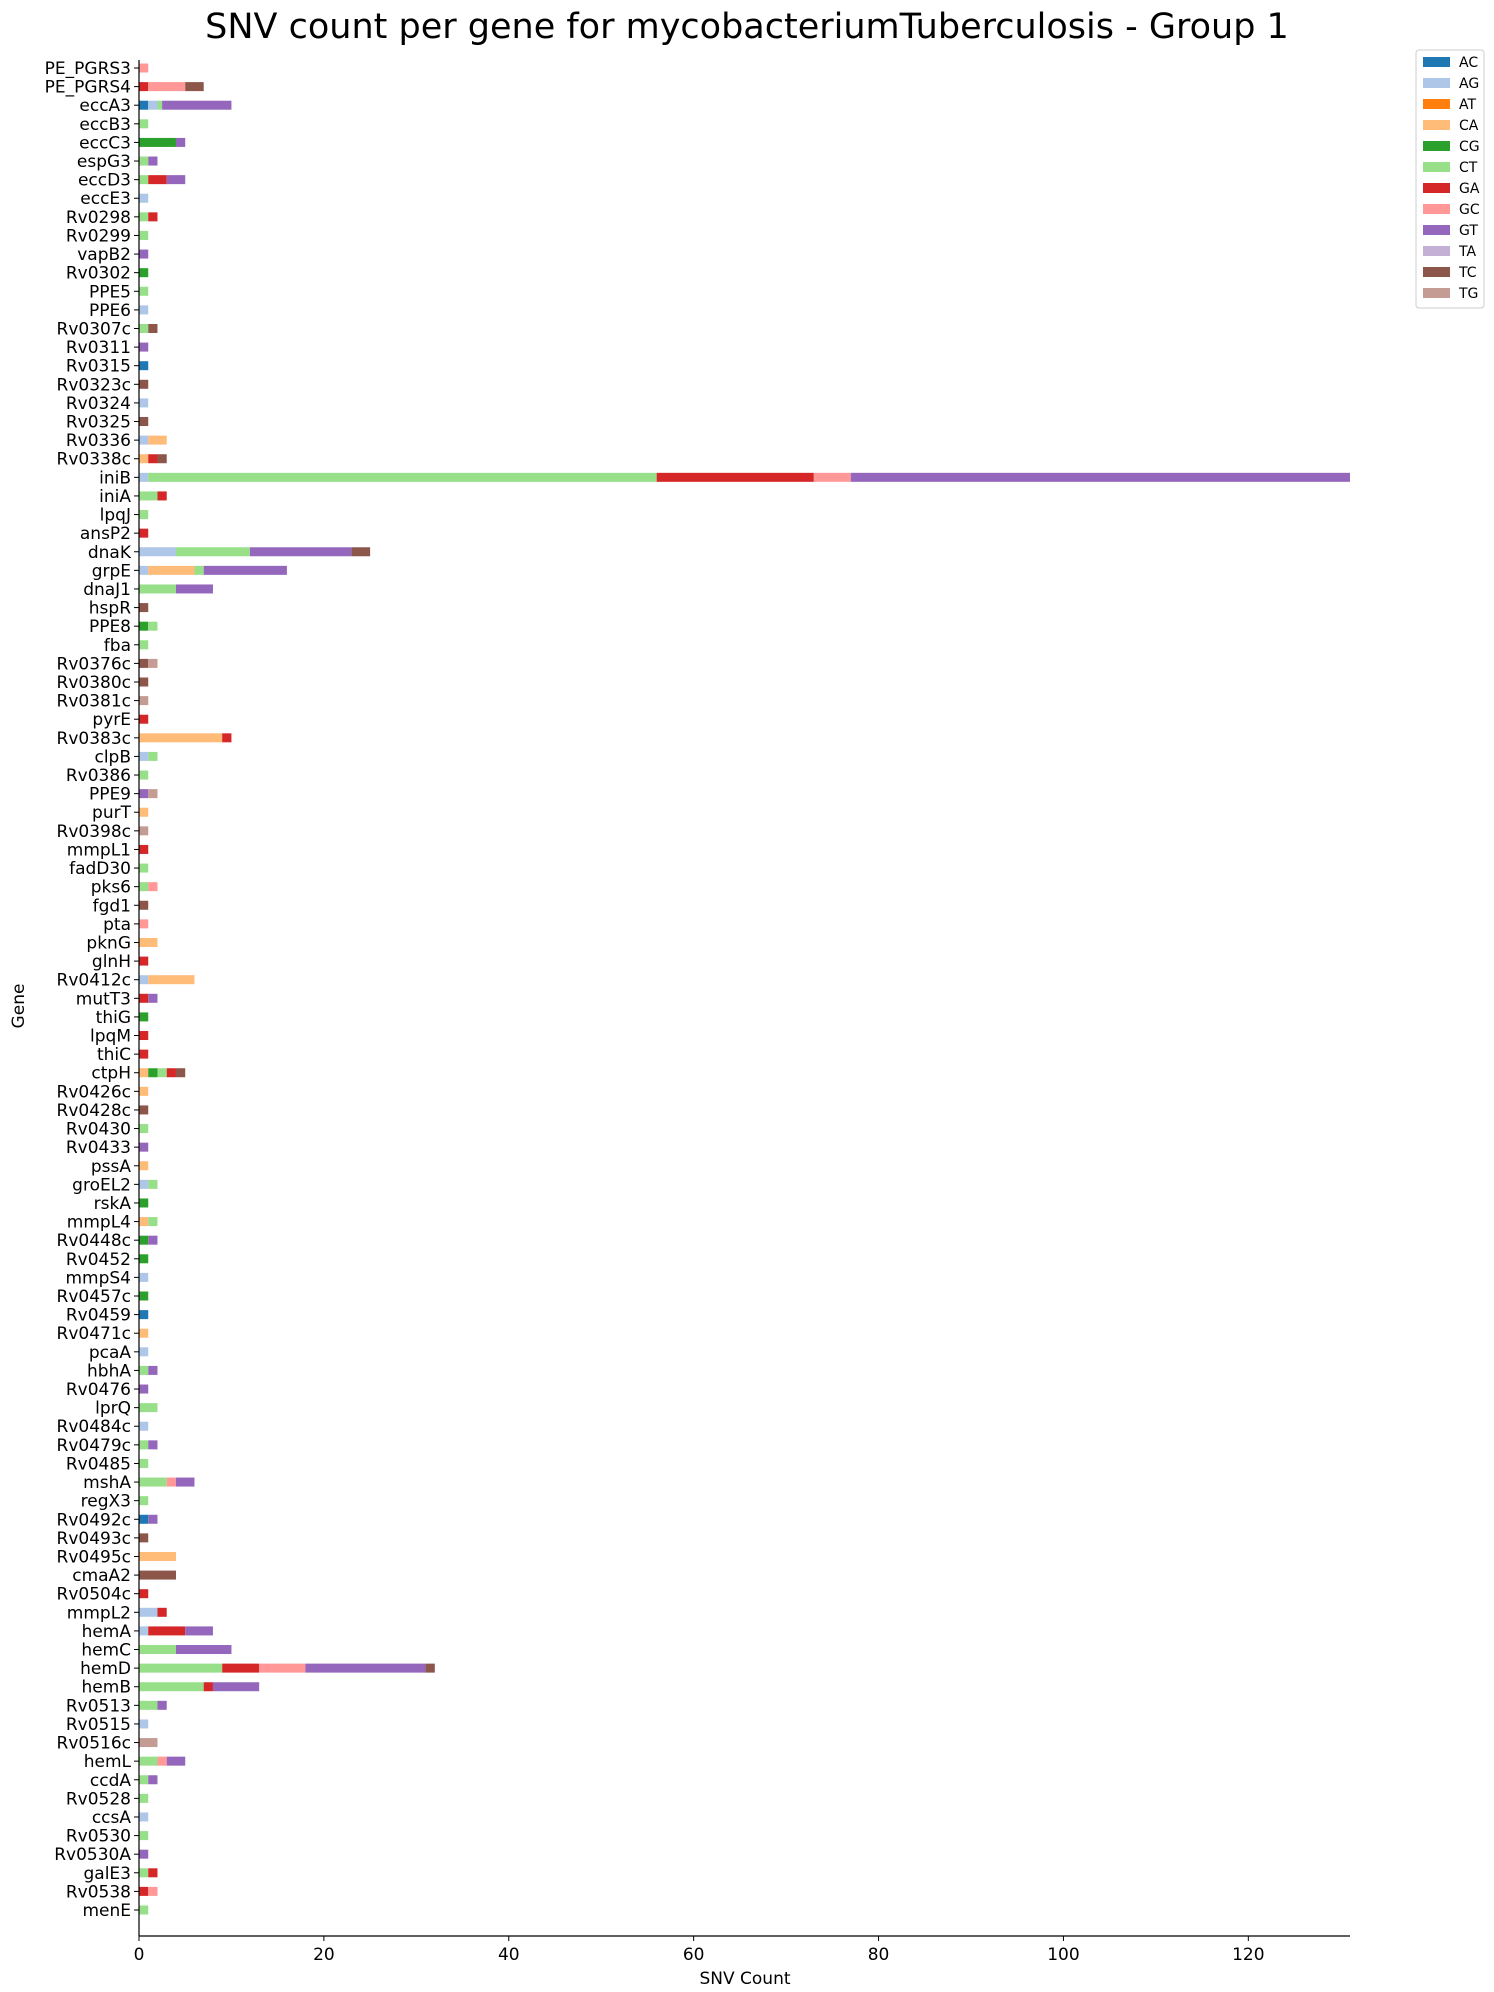 This screenshot has height=1992, width=1494. I want to click on bar-row-hemA, so click(176, 1631).